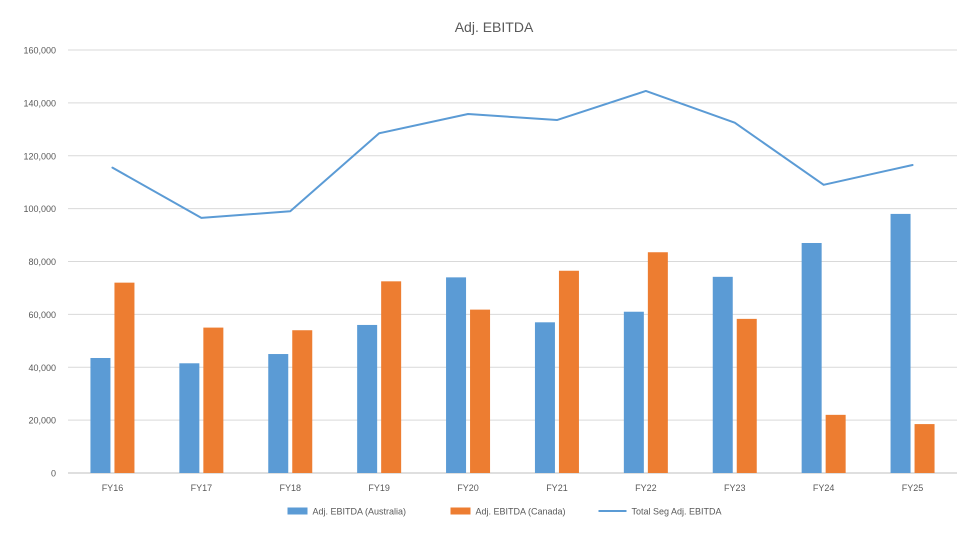 The height and width of the screenshot is (546, 974). Describe the element at coordinates (835, 443) in the screenshot. I see `bar-adj-ebitda-canada-fy24` at that location.